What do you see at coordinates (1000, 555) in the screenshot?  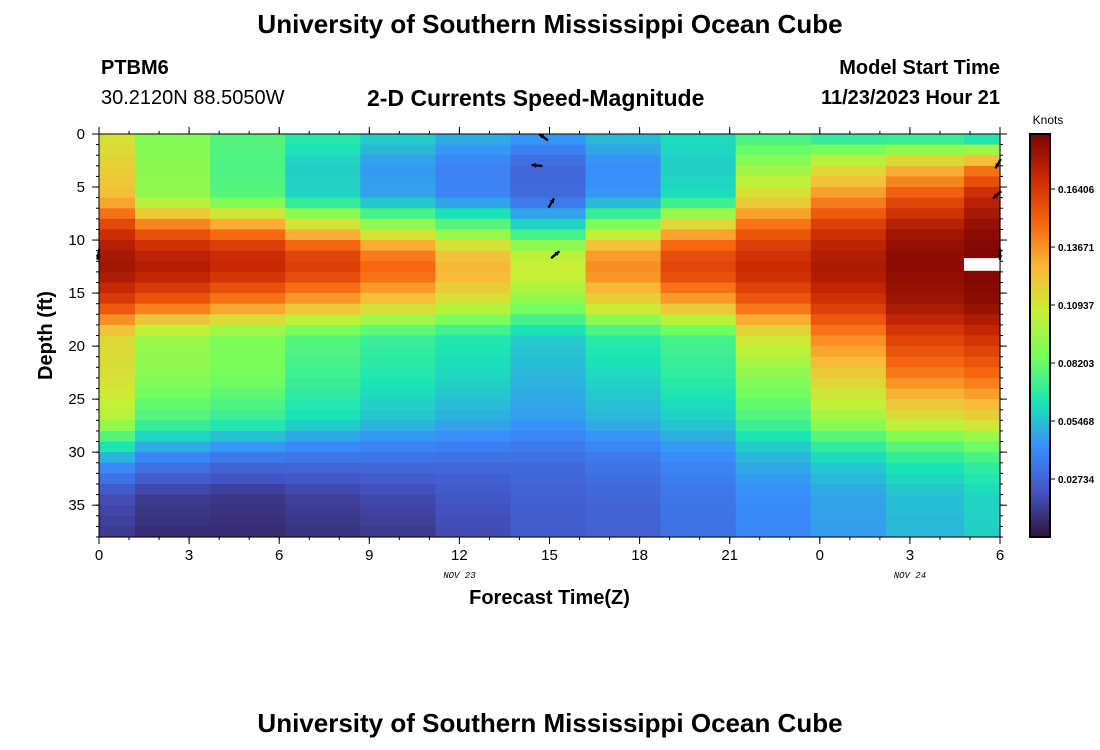 I see `x-tick-label: 6` at bounding box center [1000, 555].